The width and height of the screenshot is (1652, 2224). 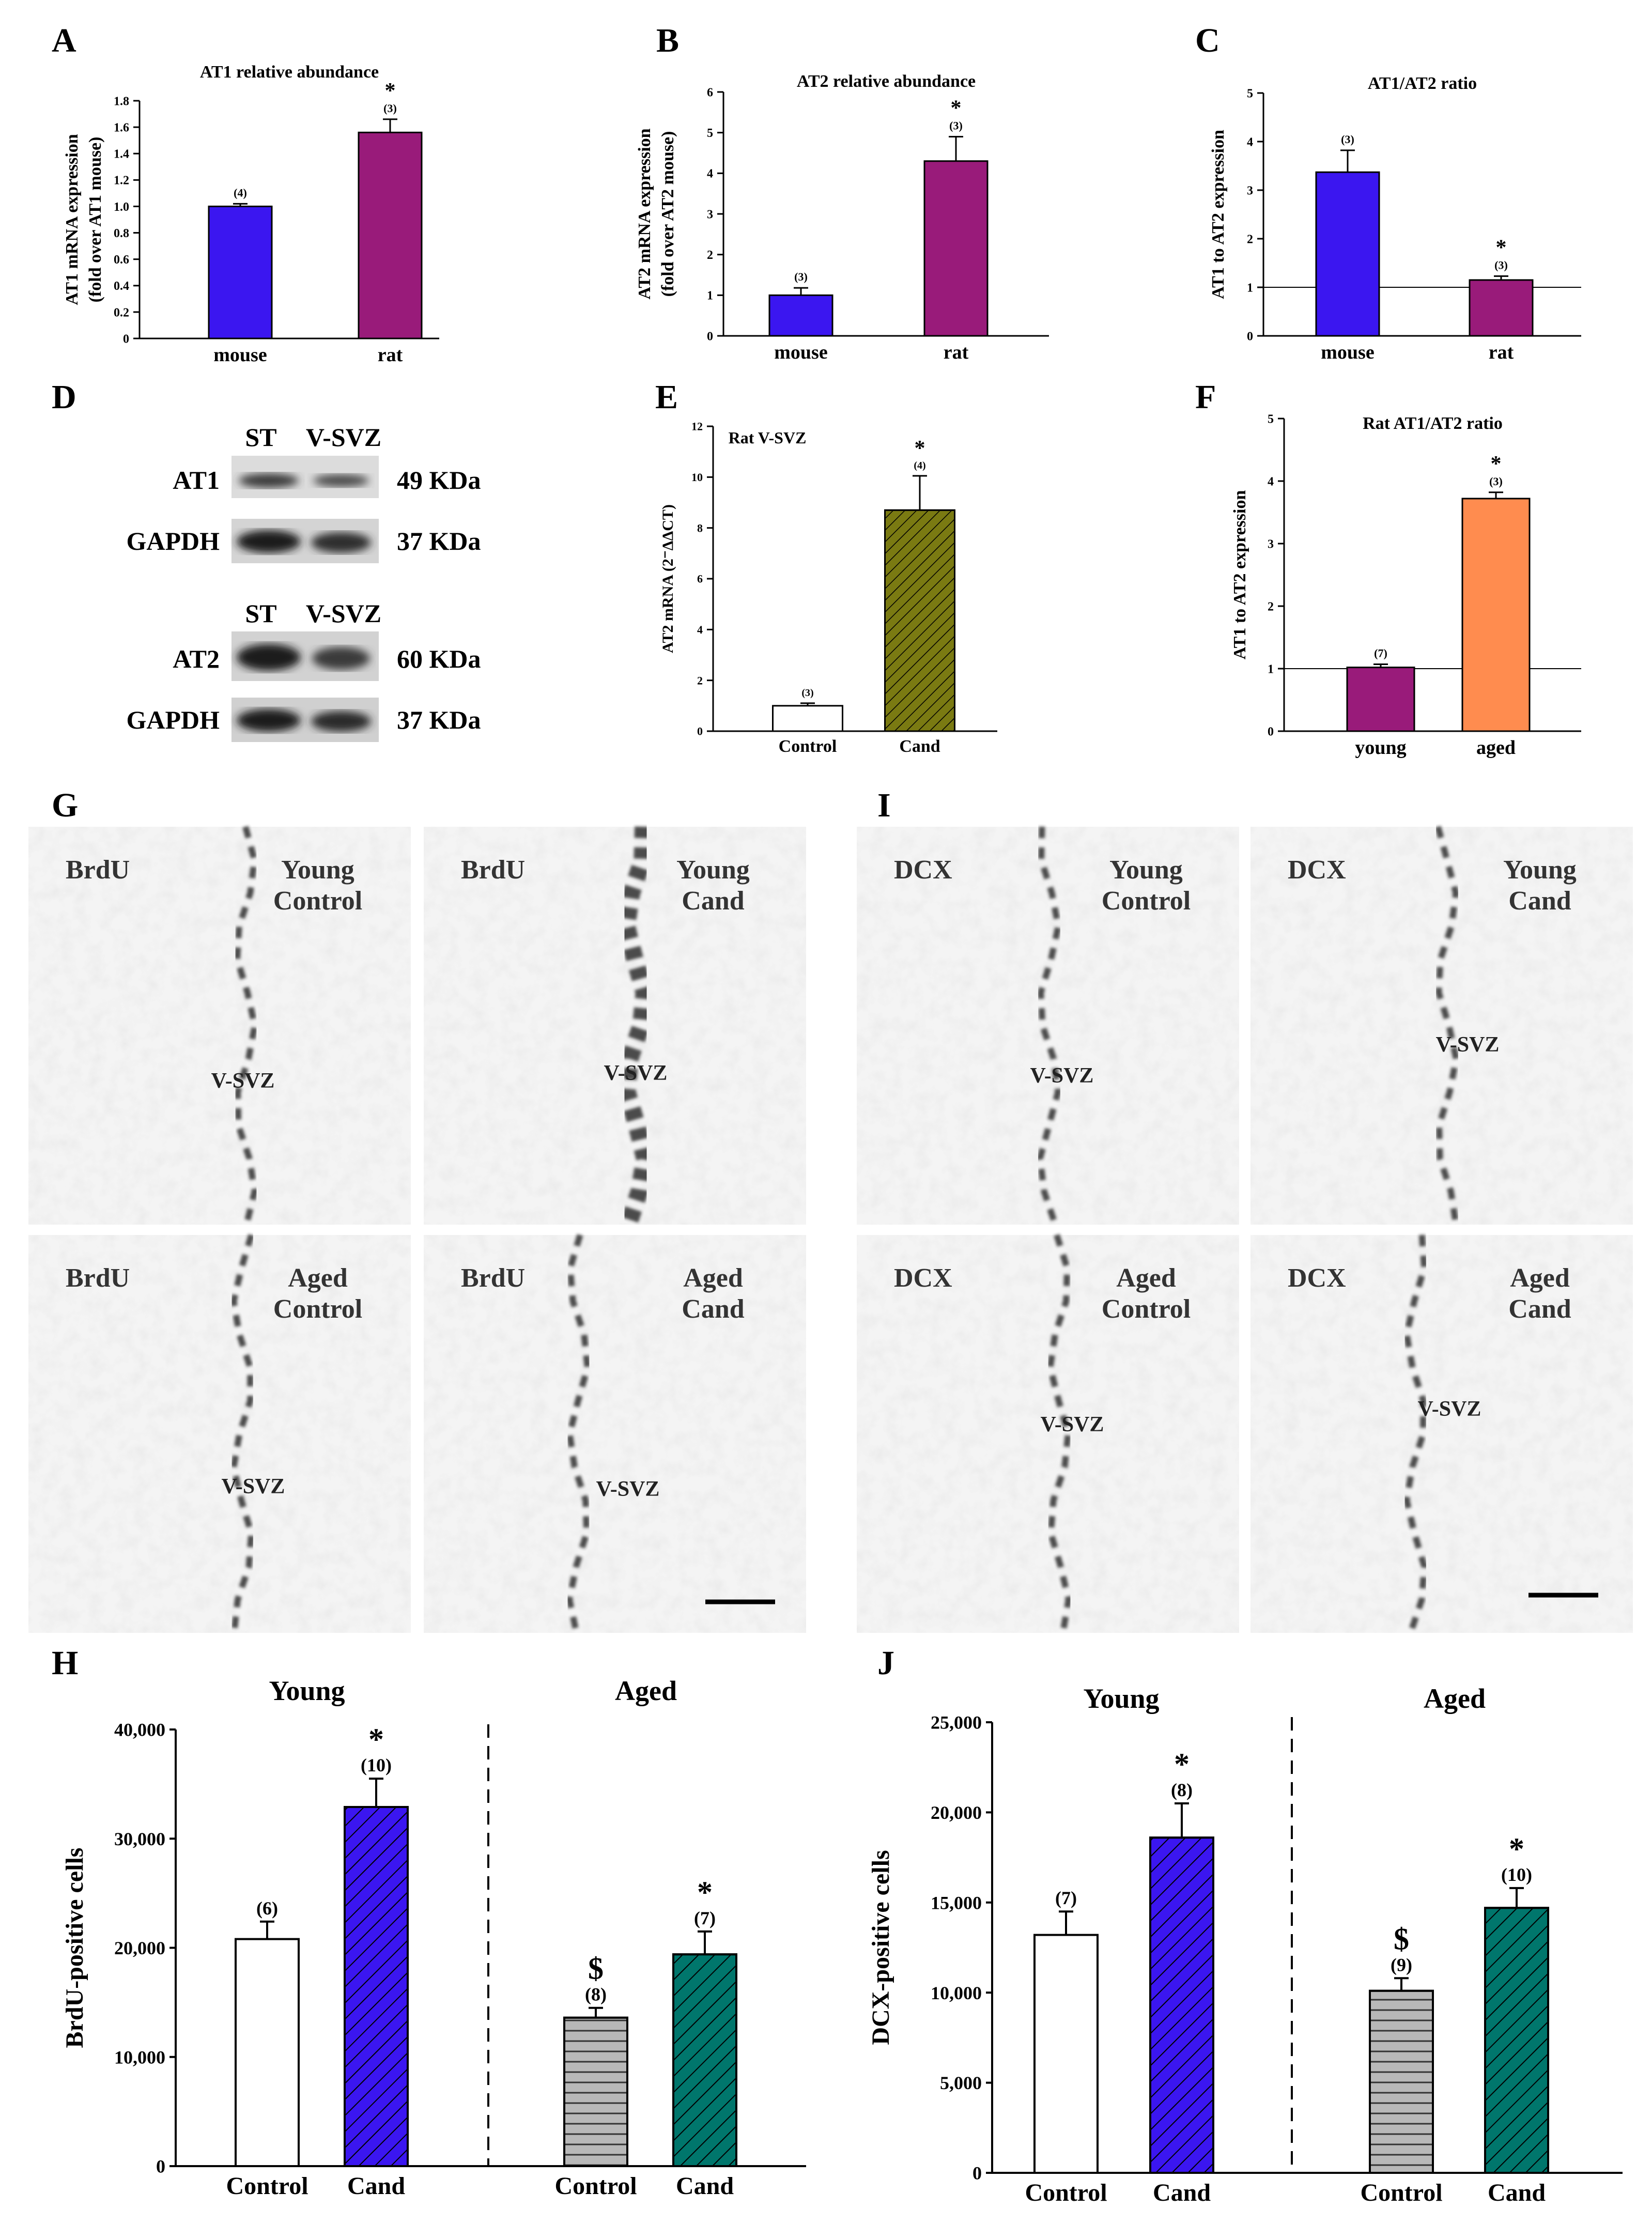 I want to click on y-axis-label-2: (fold over AT2 mouse), so click(x=667, y=214).